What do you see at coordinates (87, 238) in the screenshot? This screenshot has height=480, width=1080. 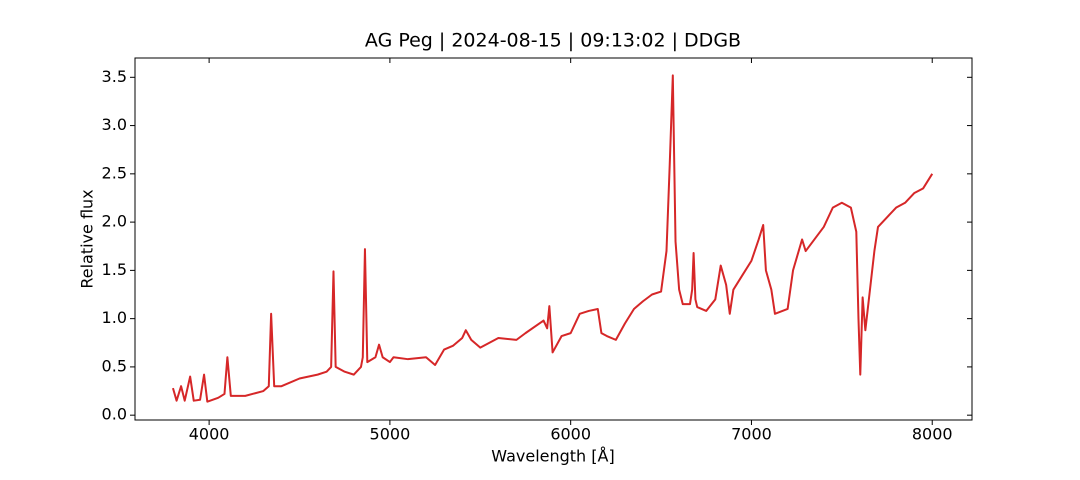 I see `y-axis-label: Relative flux` at bounding box center [87, 238].